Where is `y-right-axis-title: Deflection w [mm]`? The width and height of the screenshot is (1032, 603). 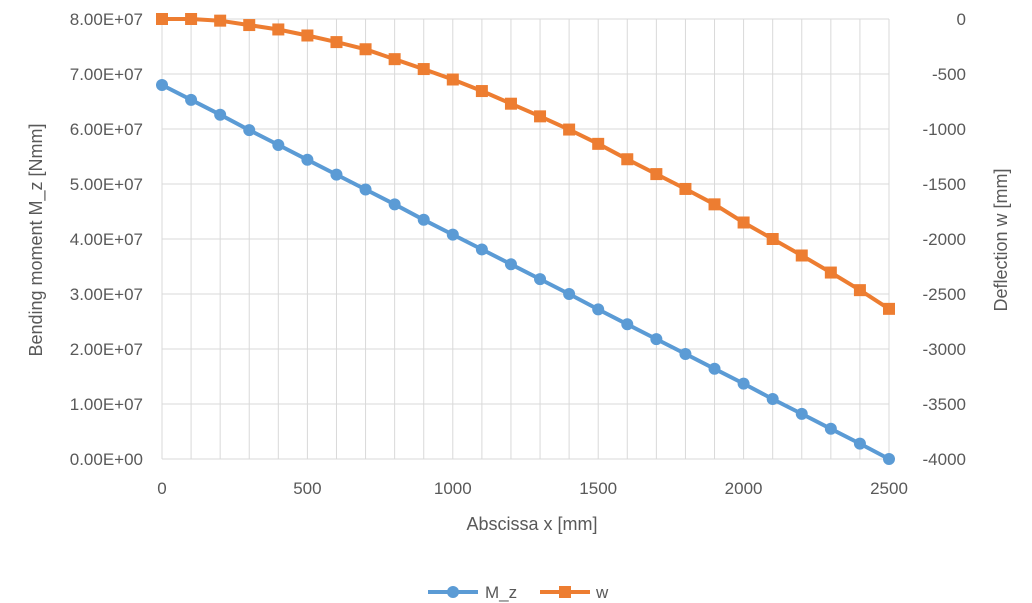 y-right-axis-title: Deflection w [mm] is located at coordinates (1001, 239).